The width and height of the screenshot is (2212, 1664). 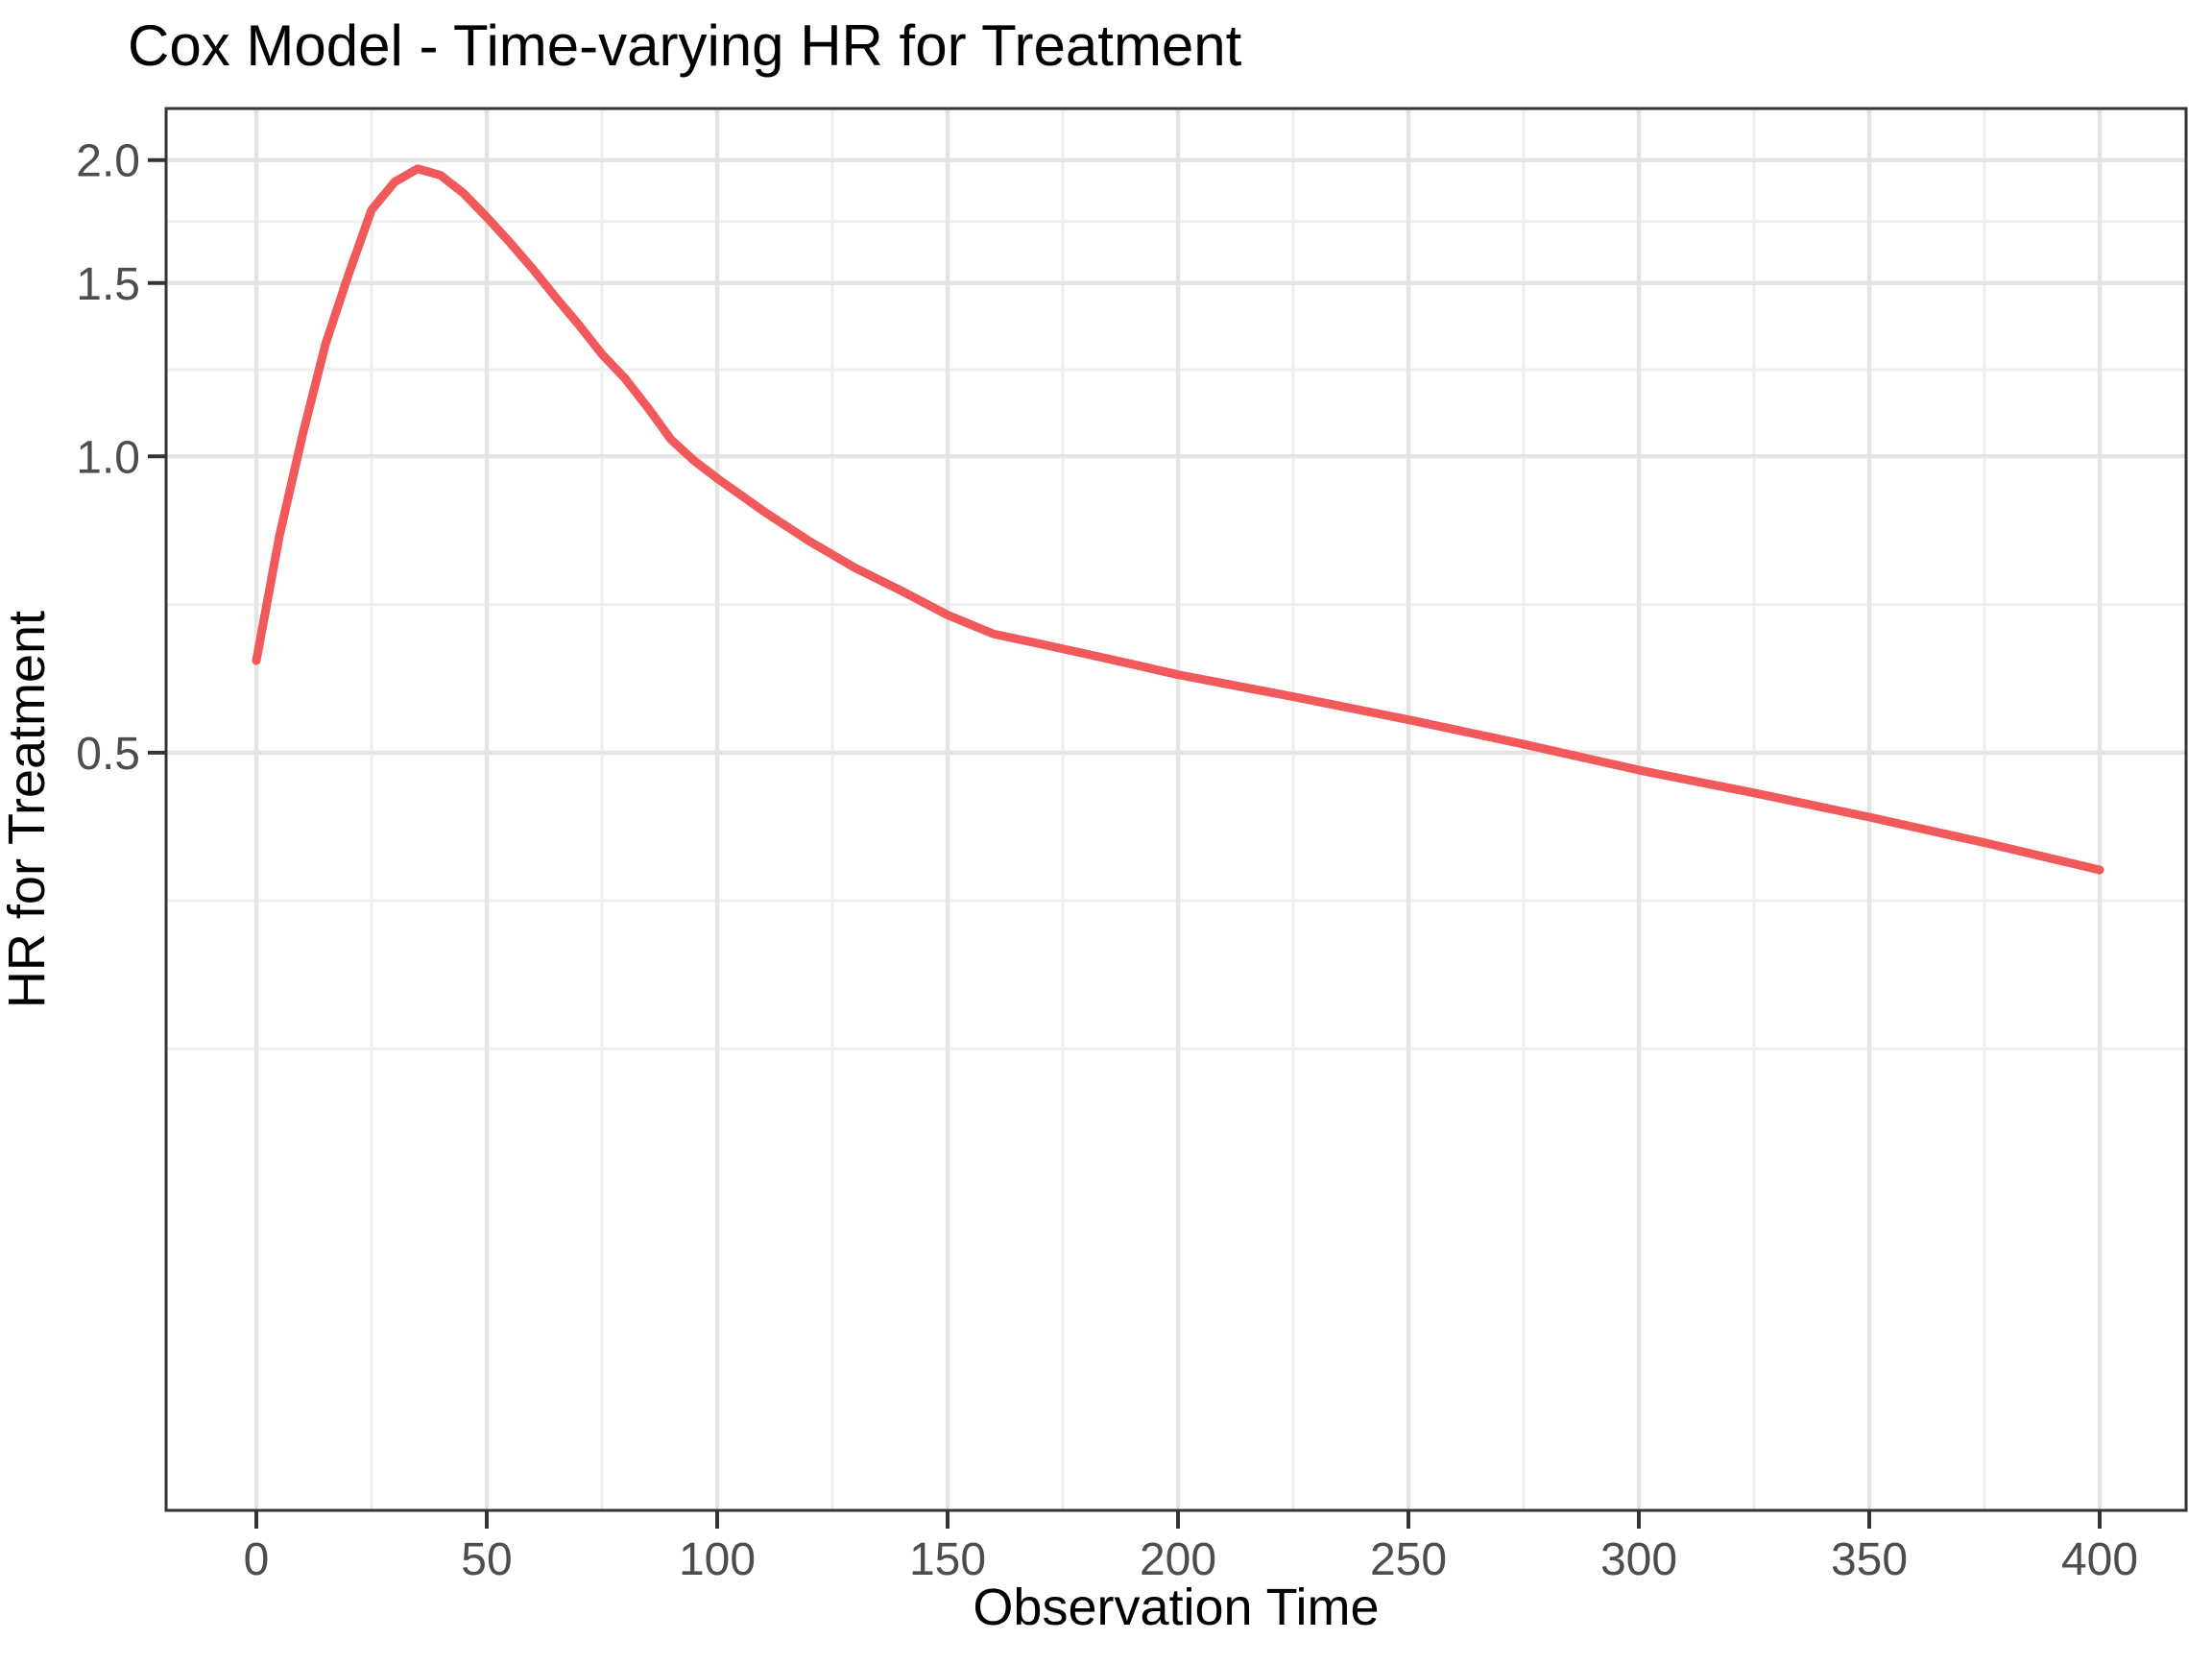 What do you see at coordinates (1178, 1560) in the screenshot?
I see `x-tick-label: 200` at bounding box center [1178, 1560].